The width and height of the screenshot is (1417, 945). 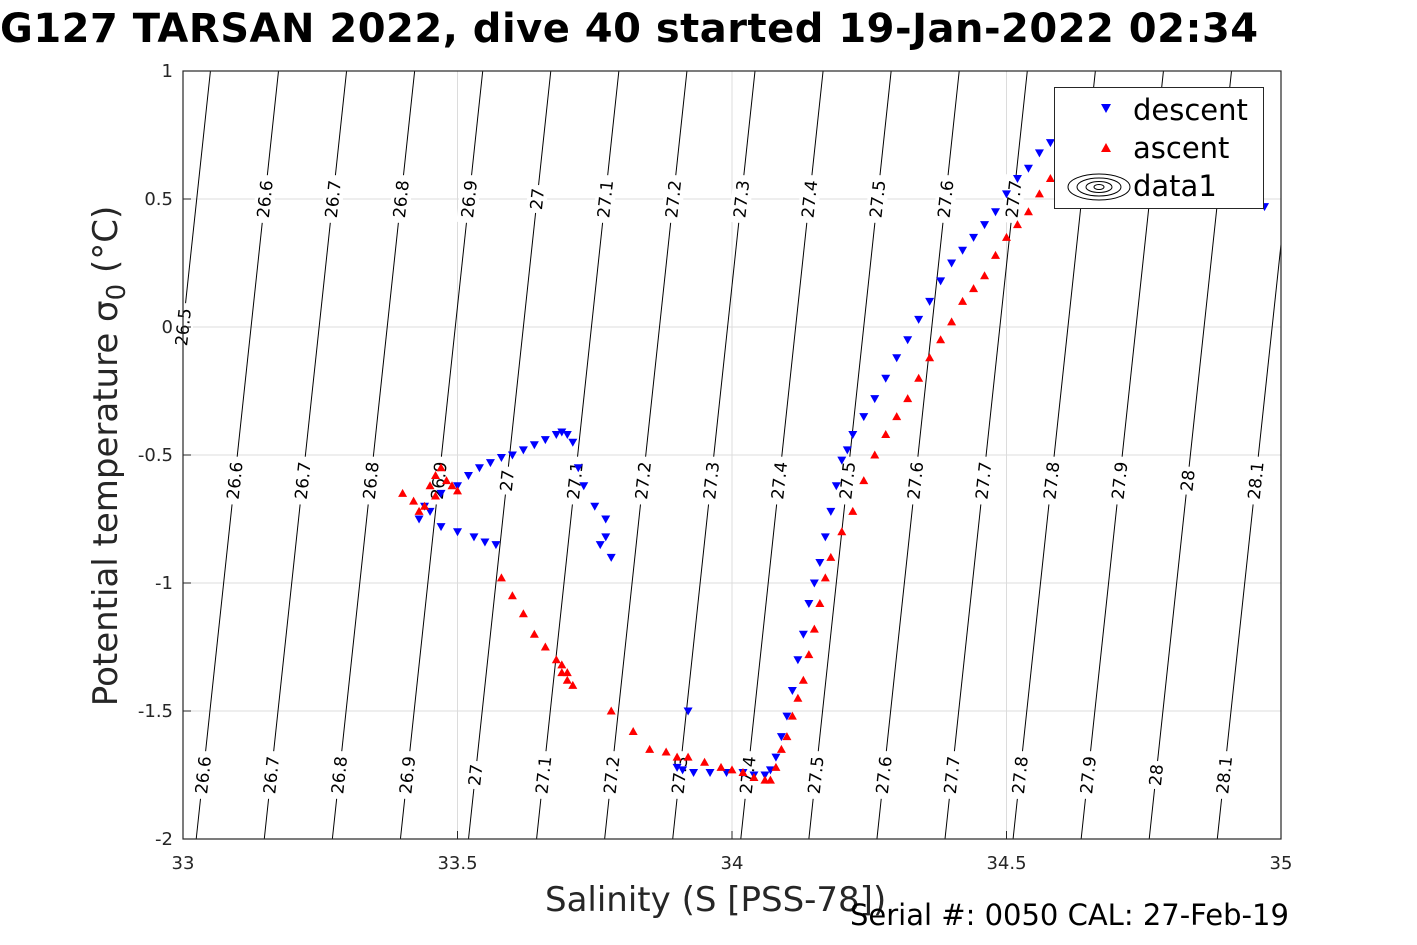 I want to click on contour-label-text: 26.7, so click(x=272, y=775).